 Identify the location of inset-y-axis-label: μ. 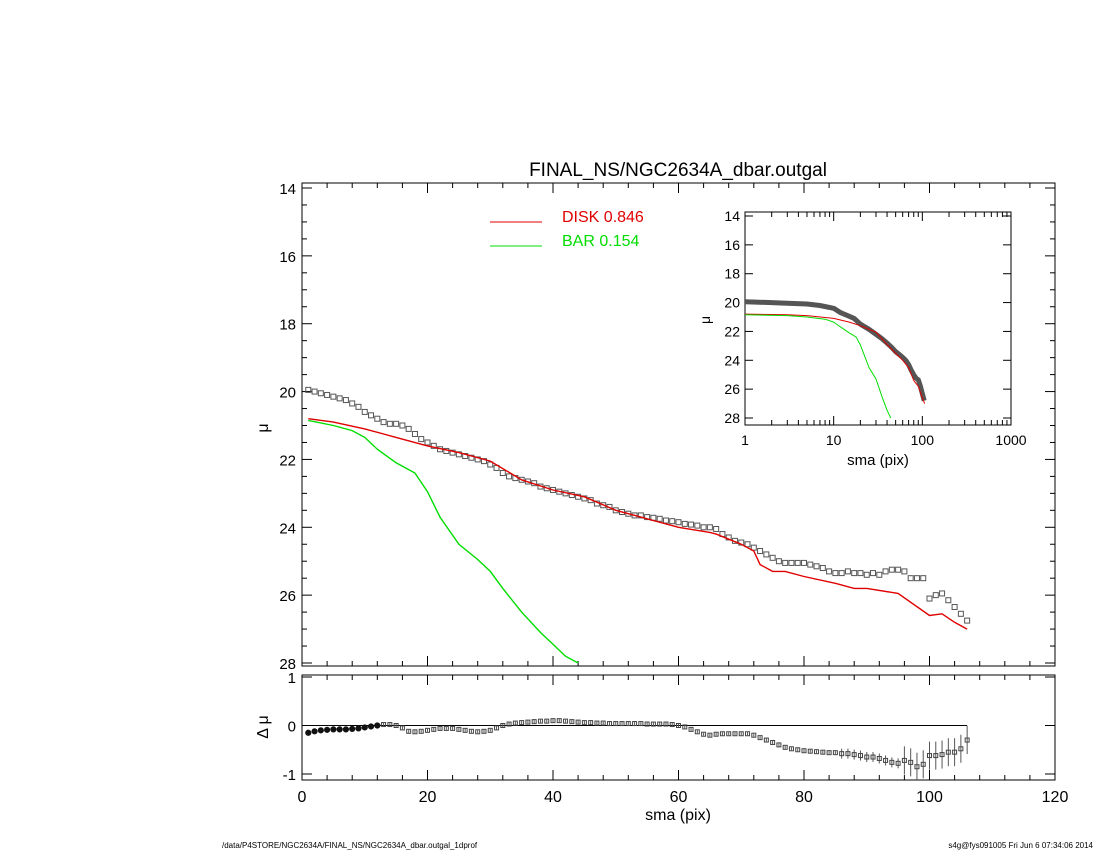
(705, 320).